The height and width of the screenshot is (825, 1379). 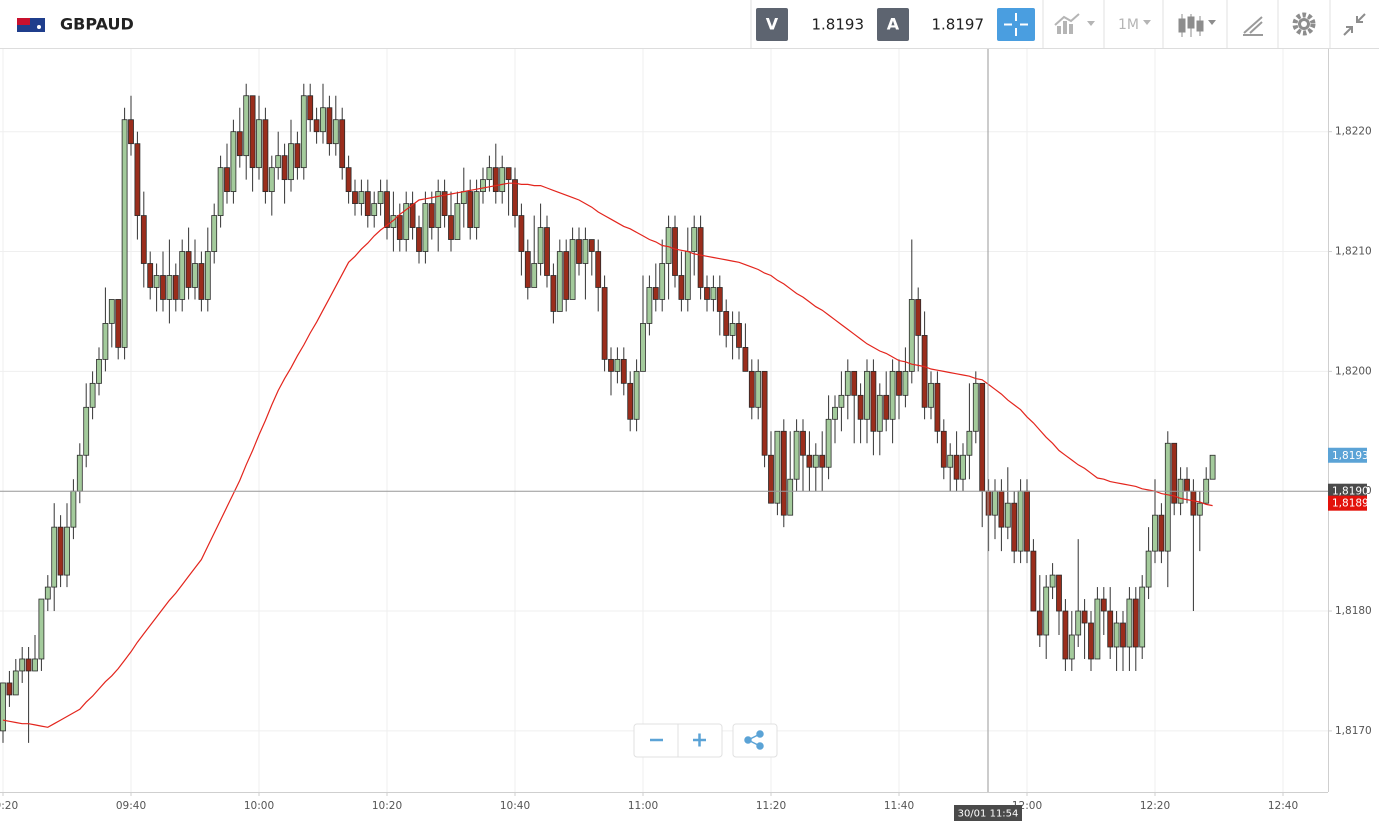 I want to click on y-tick-label: 1,8180, so click(x=1353, y=611).